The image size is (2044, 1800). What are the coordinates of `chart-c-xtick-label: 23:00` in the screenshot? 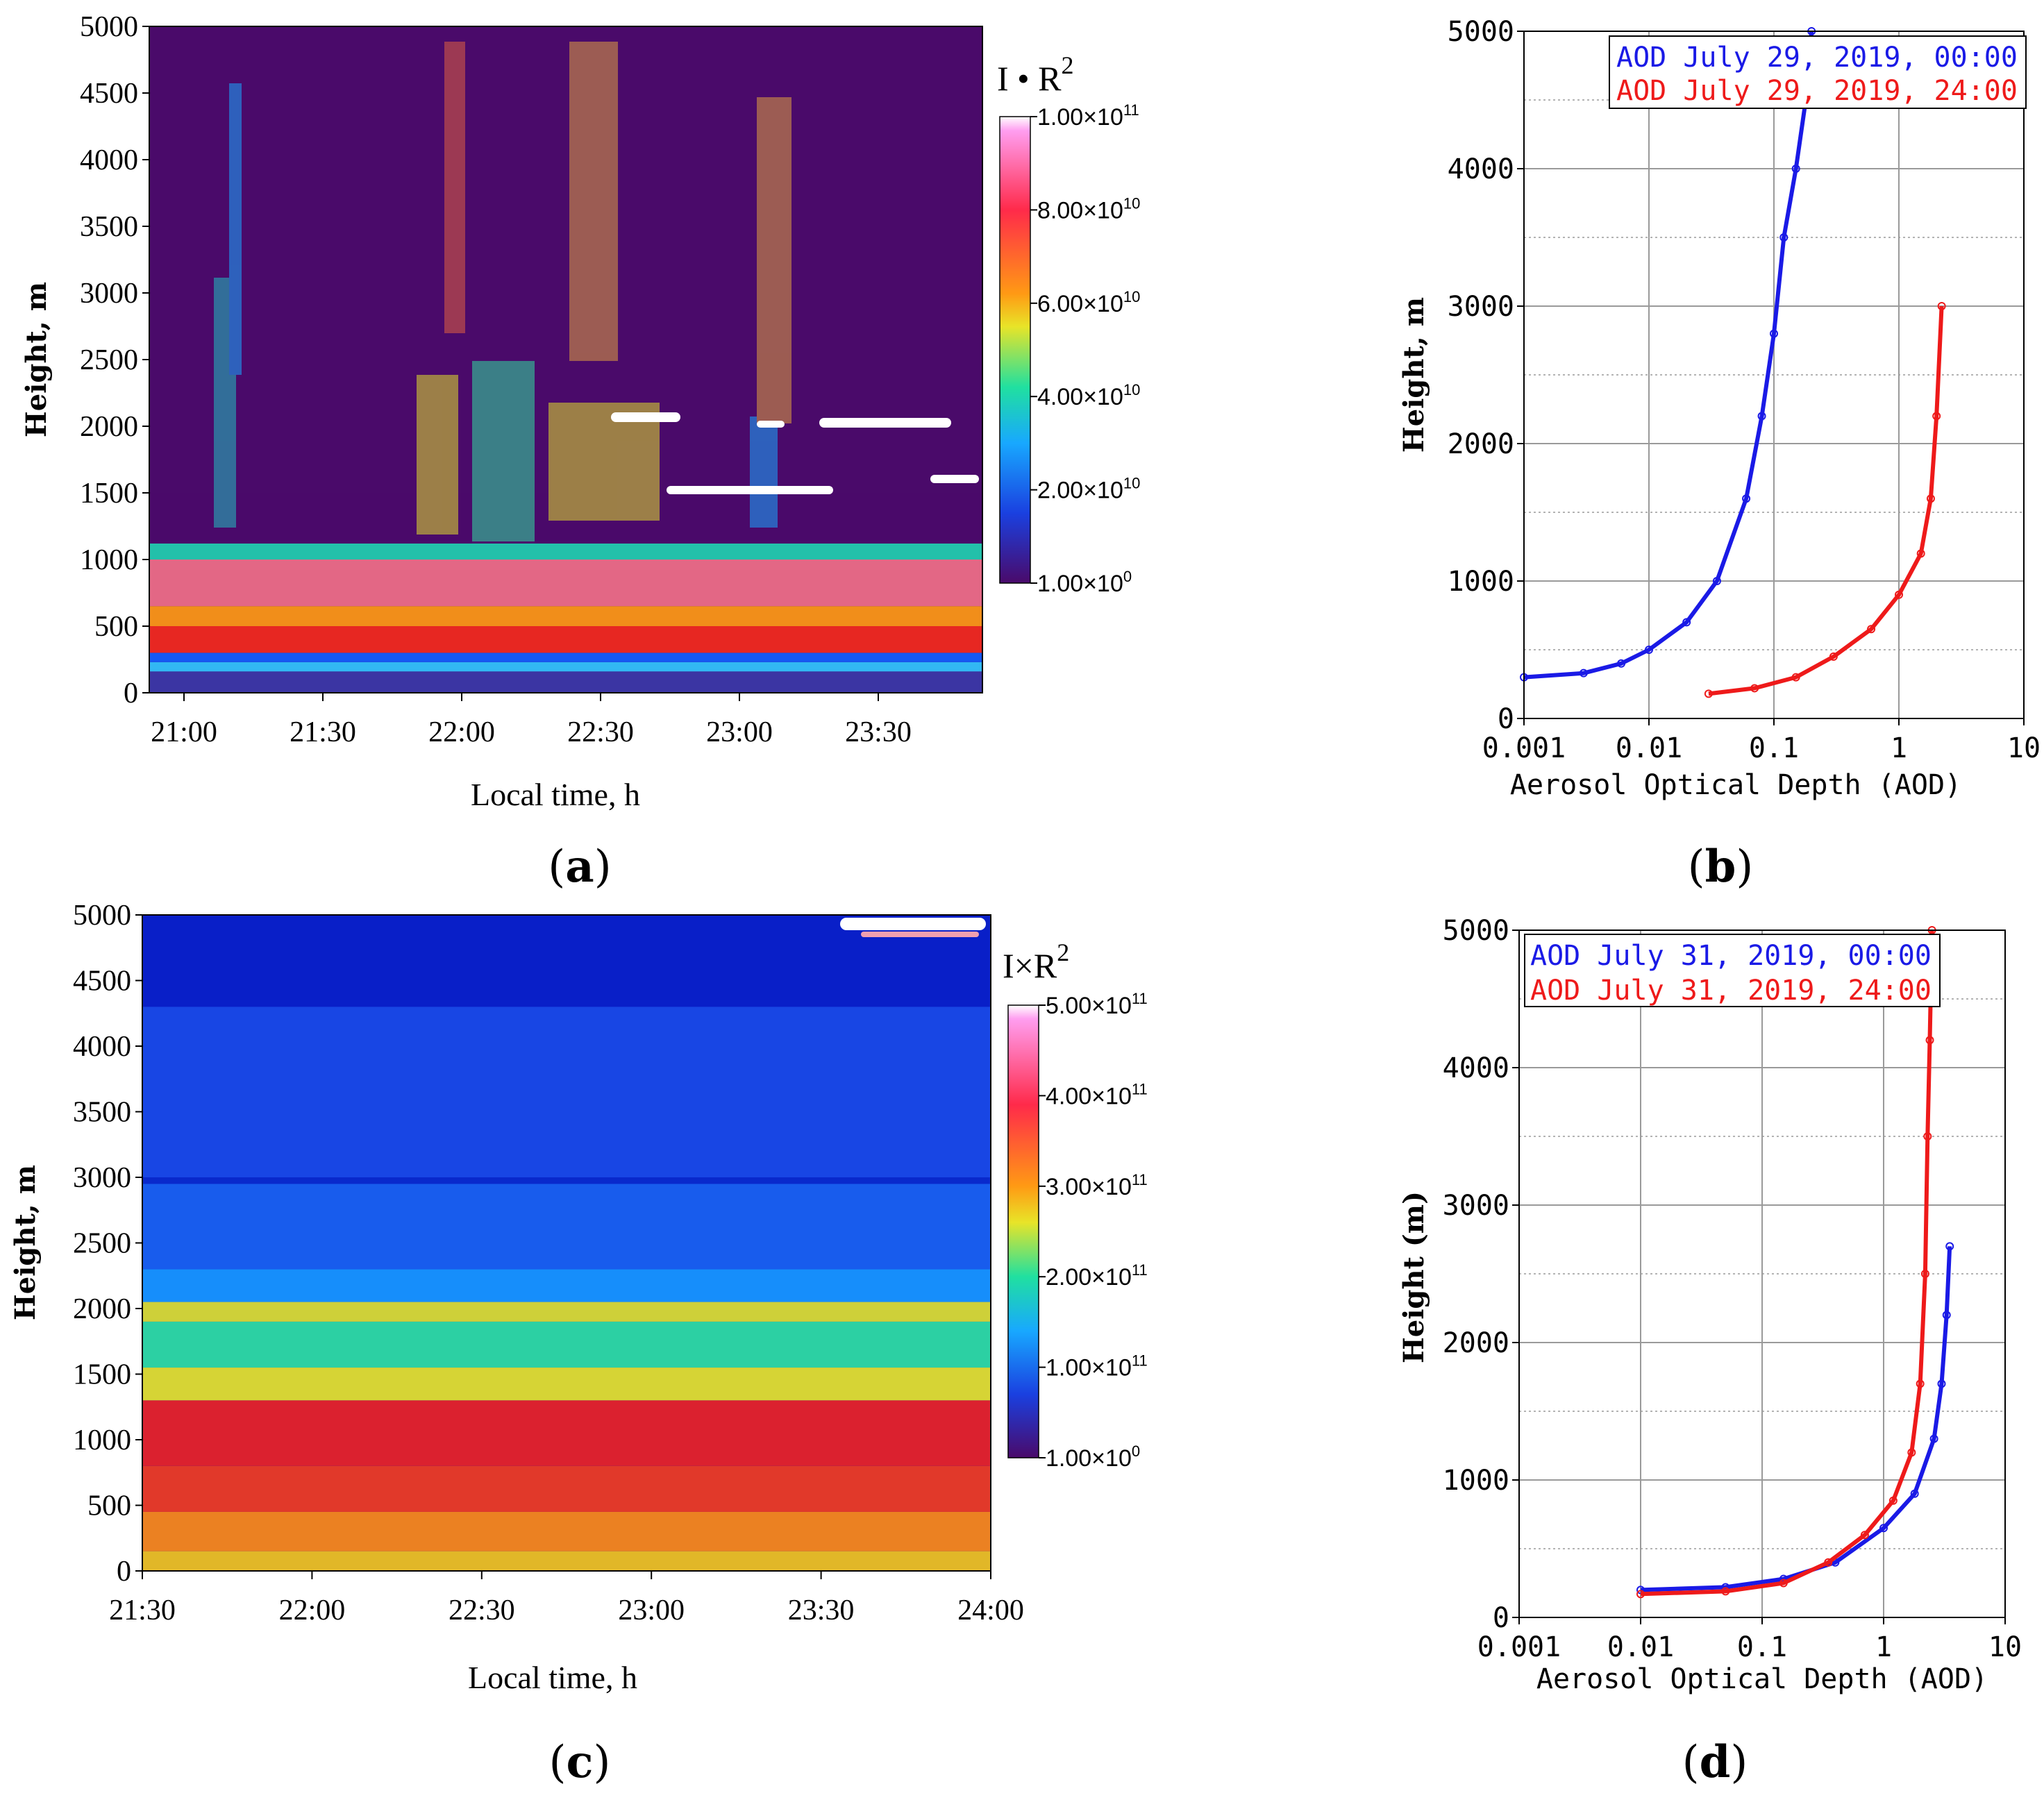 It's located at (651, 1610).